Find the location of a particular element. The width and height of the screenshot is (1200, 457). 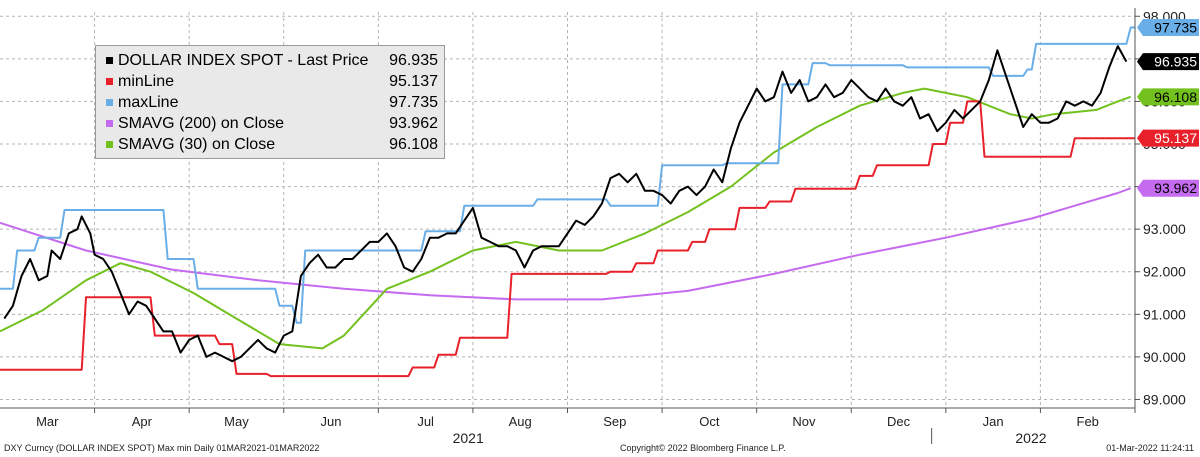

value-tag-label: 96.935 is located at coordinates (1175, 62).